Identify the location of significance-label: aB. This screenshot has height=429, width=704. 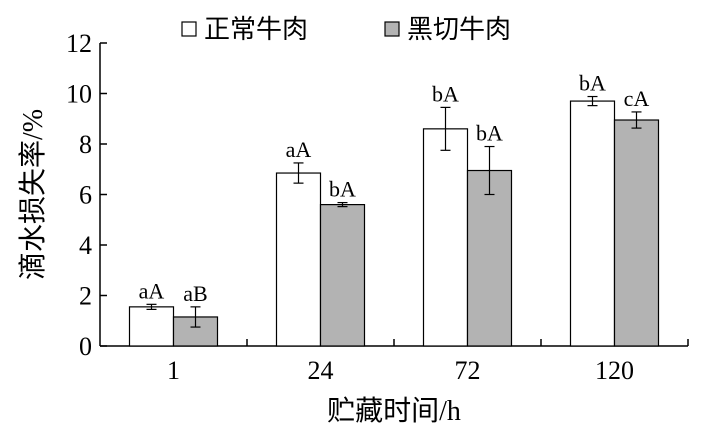
(195, 293).